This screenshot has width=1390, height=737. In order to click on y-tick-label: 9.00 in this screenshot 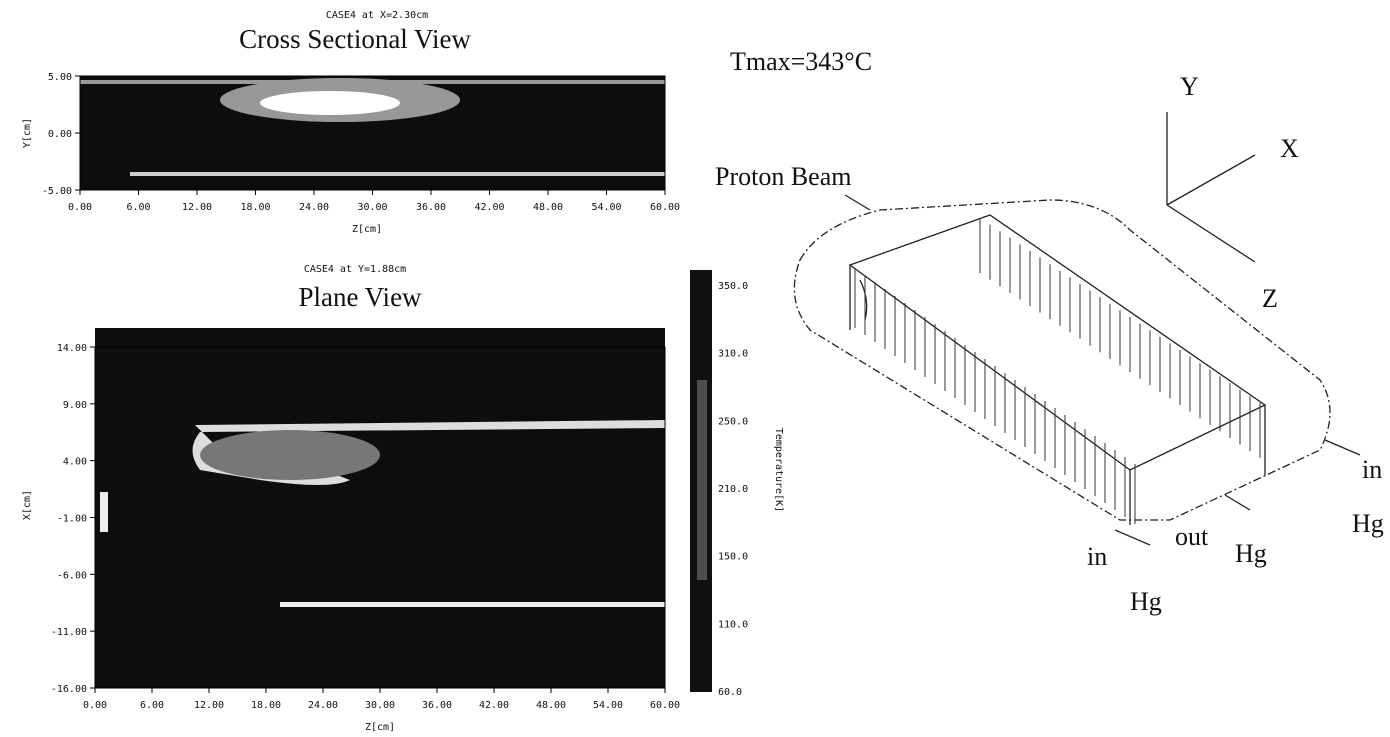, I will do `click(75, 405)`.